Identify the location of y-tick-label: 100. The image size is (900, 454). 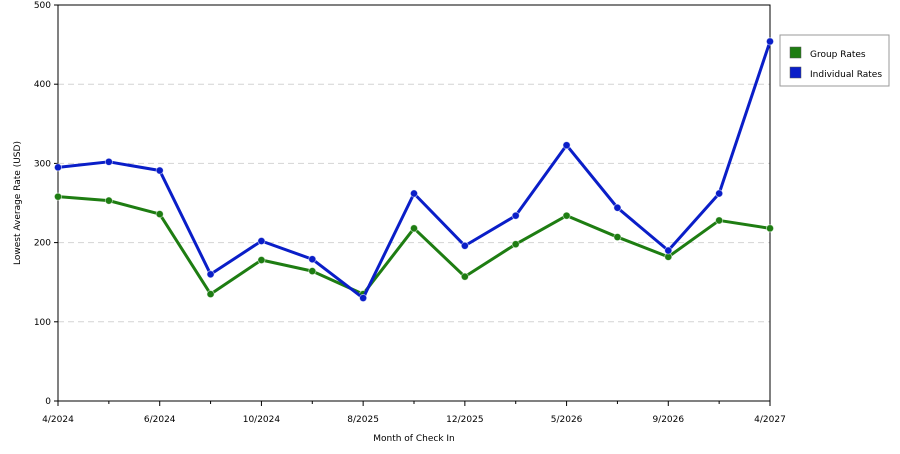
(42, 323).